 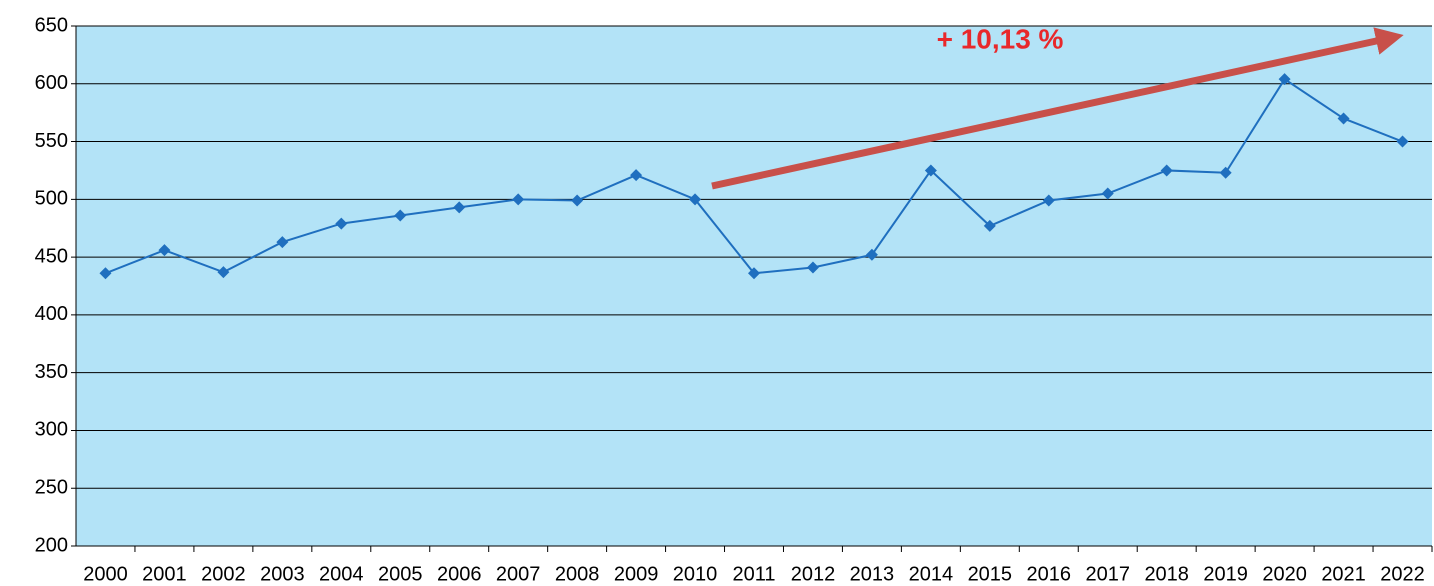 What do you see at coordinates (1057, 108) in the screenshot?
I see `trend-arrow` at bounding box center [1057, 108].